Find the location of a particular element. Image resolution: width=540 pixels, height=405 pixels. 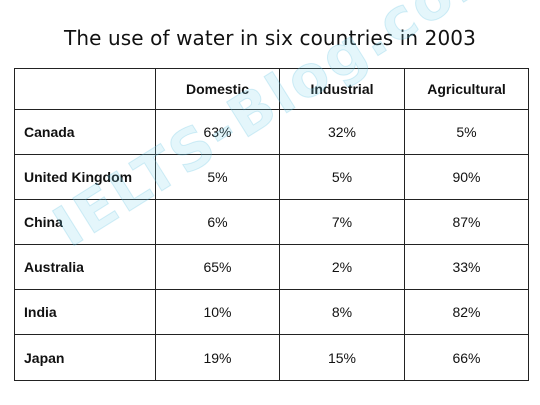

table-row: Australia 65% 2% 33% is located at coordinates (271, 267).